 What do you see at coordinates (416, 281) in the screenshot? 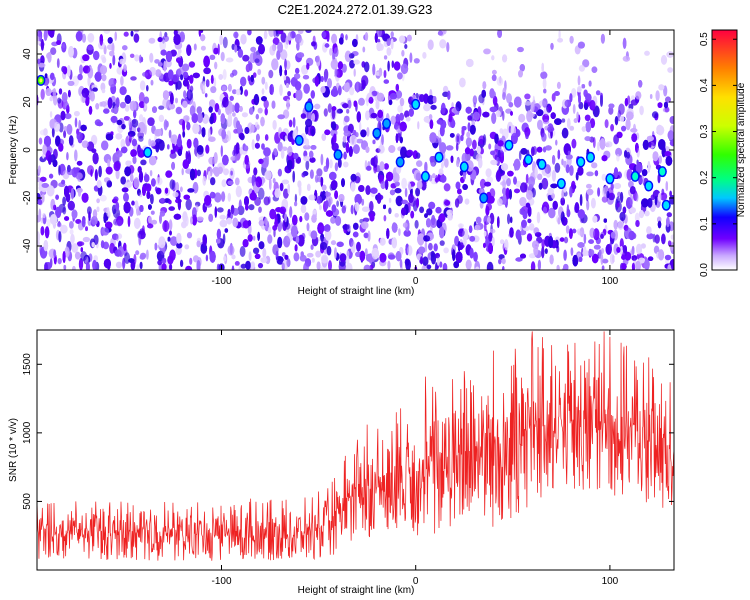
I see `spectrogram-x-tick-label: 0` at bounding box center [416, 281].